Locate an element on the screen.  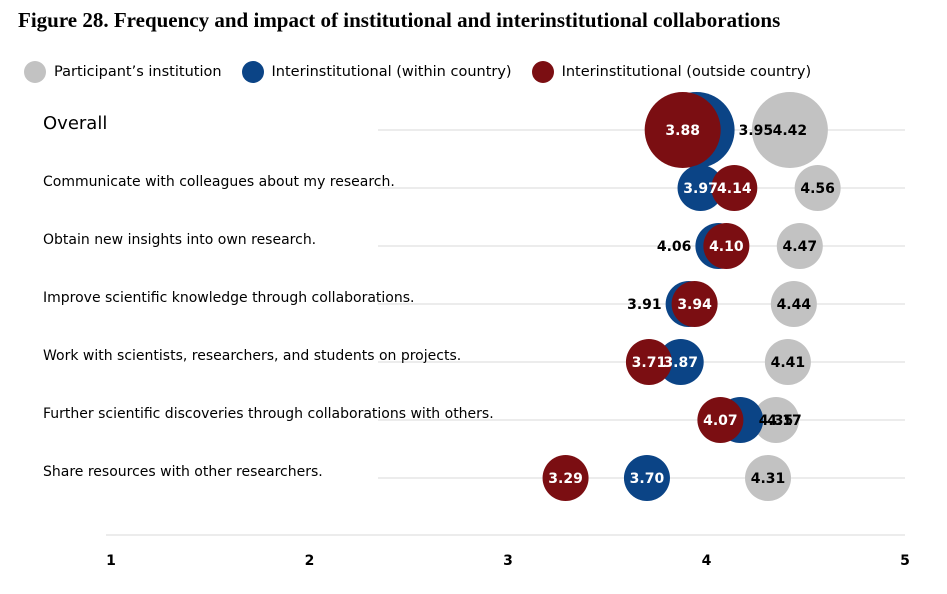
legend-item-participant: Participant’s institution is located at coordinates (123, 72).